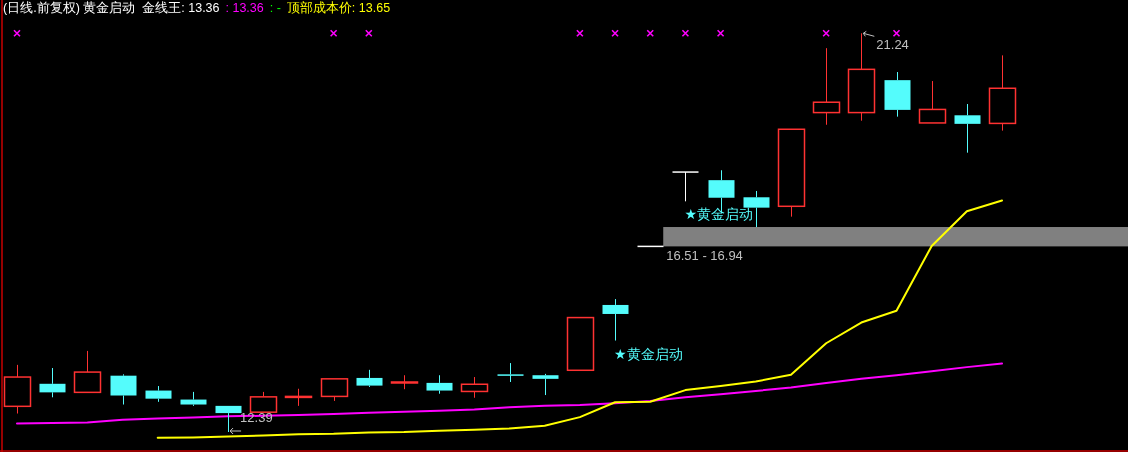 The width and height of the screenshot is (1128, 452). What do you see at coordinates (275, 8) in the screenshot?
I see `annotation: : -` at bounding box center [275, 8].